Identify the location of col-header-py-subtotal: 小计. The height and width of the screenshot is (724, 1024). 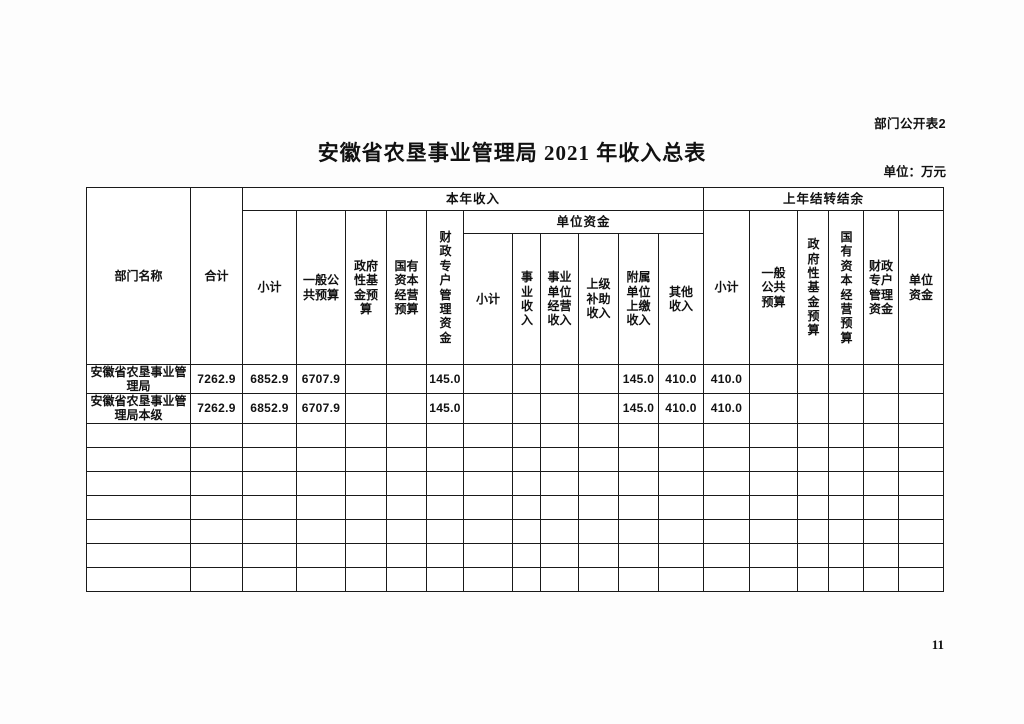
(727, 287).